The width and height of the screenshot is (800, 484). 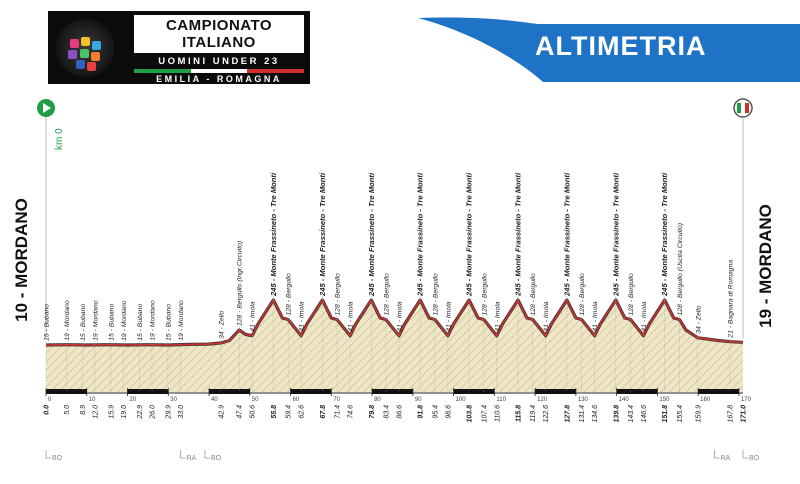 I want to click on km-tick-label: 40, so click(x=214, y=400).